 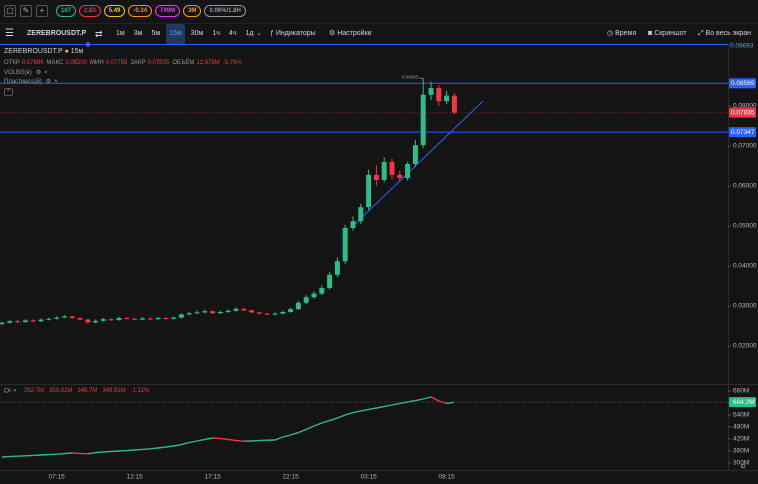 I want to click on top-line-handle, so click(x=88, y=44).